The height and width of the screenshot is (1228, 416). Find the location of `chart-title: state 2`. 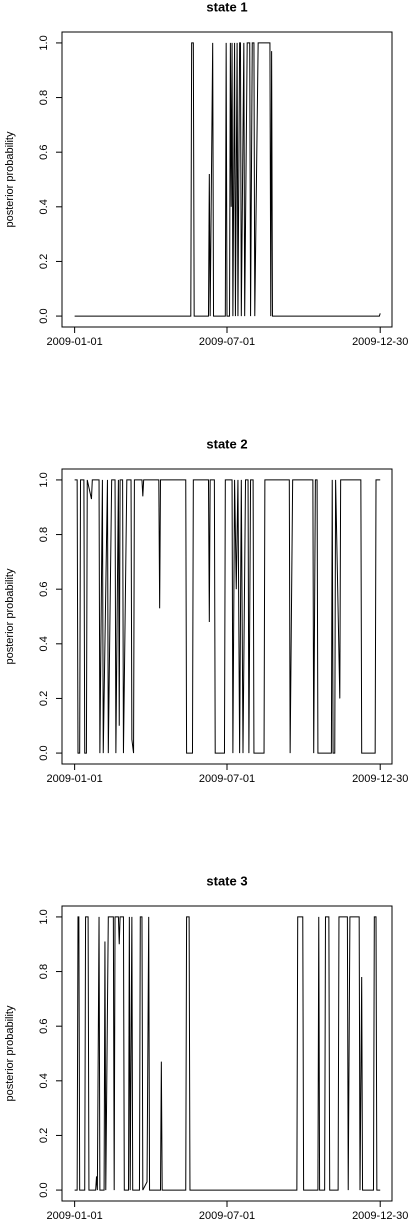

chart-title: state 2 is located at coordinates (226, 443).